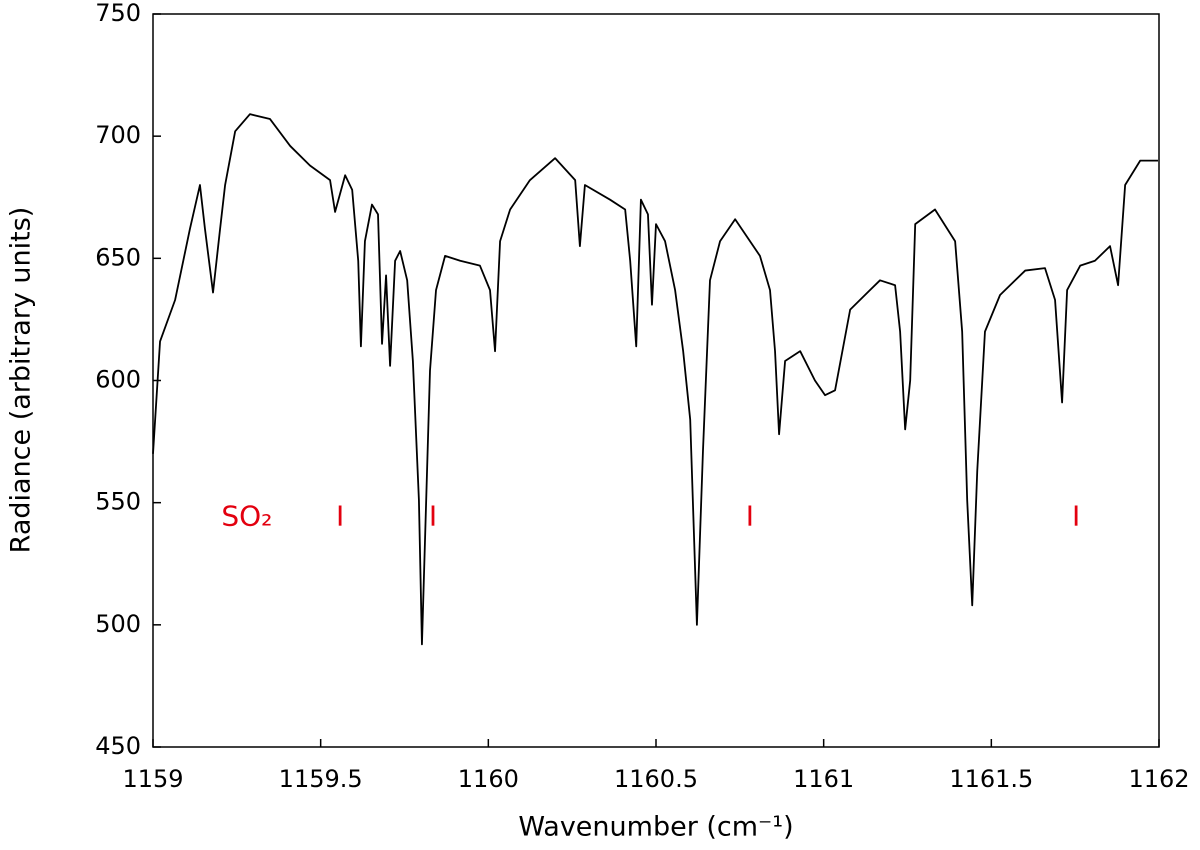 This screenshot has height=850, width=1200. Describe the element at coordinates (152, 779) in the screenshot. I see `x-tick-label: 1159` at that location.